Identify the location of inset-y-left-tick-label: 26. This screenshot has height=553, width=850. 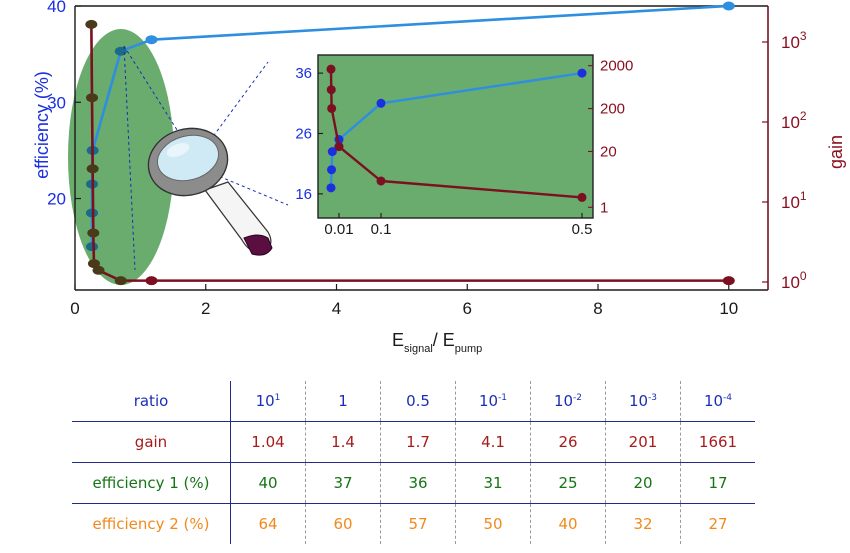
(303, 133).